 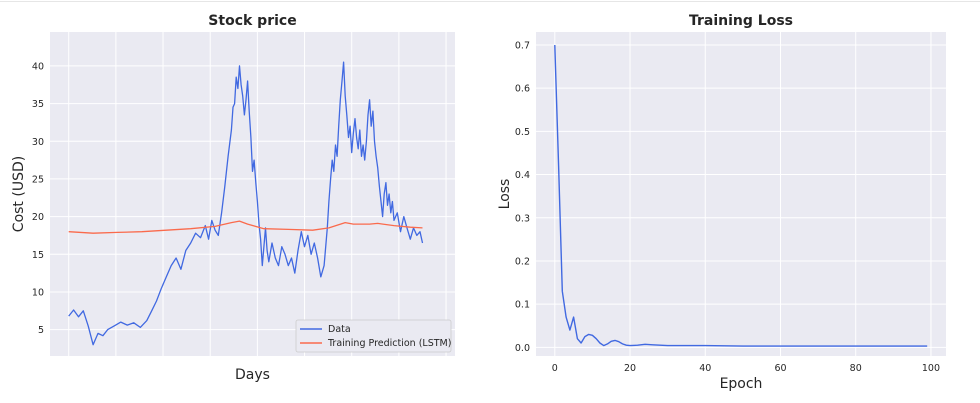 I want to click on loss-y-tick-label: 0.3, so click(x=522, y=218).